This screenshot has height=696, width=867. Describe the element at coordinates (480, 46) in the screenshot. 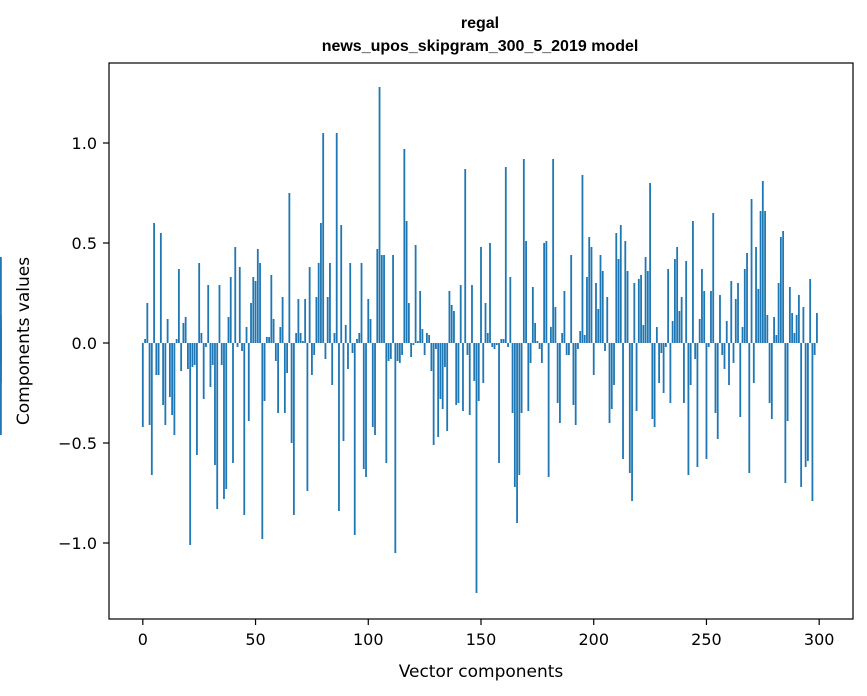

I see `chart-subtitle: news_upos_skipgram_300_5_2019 model` at that location.